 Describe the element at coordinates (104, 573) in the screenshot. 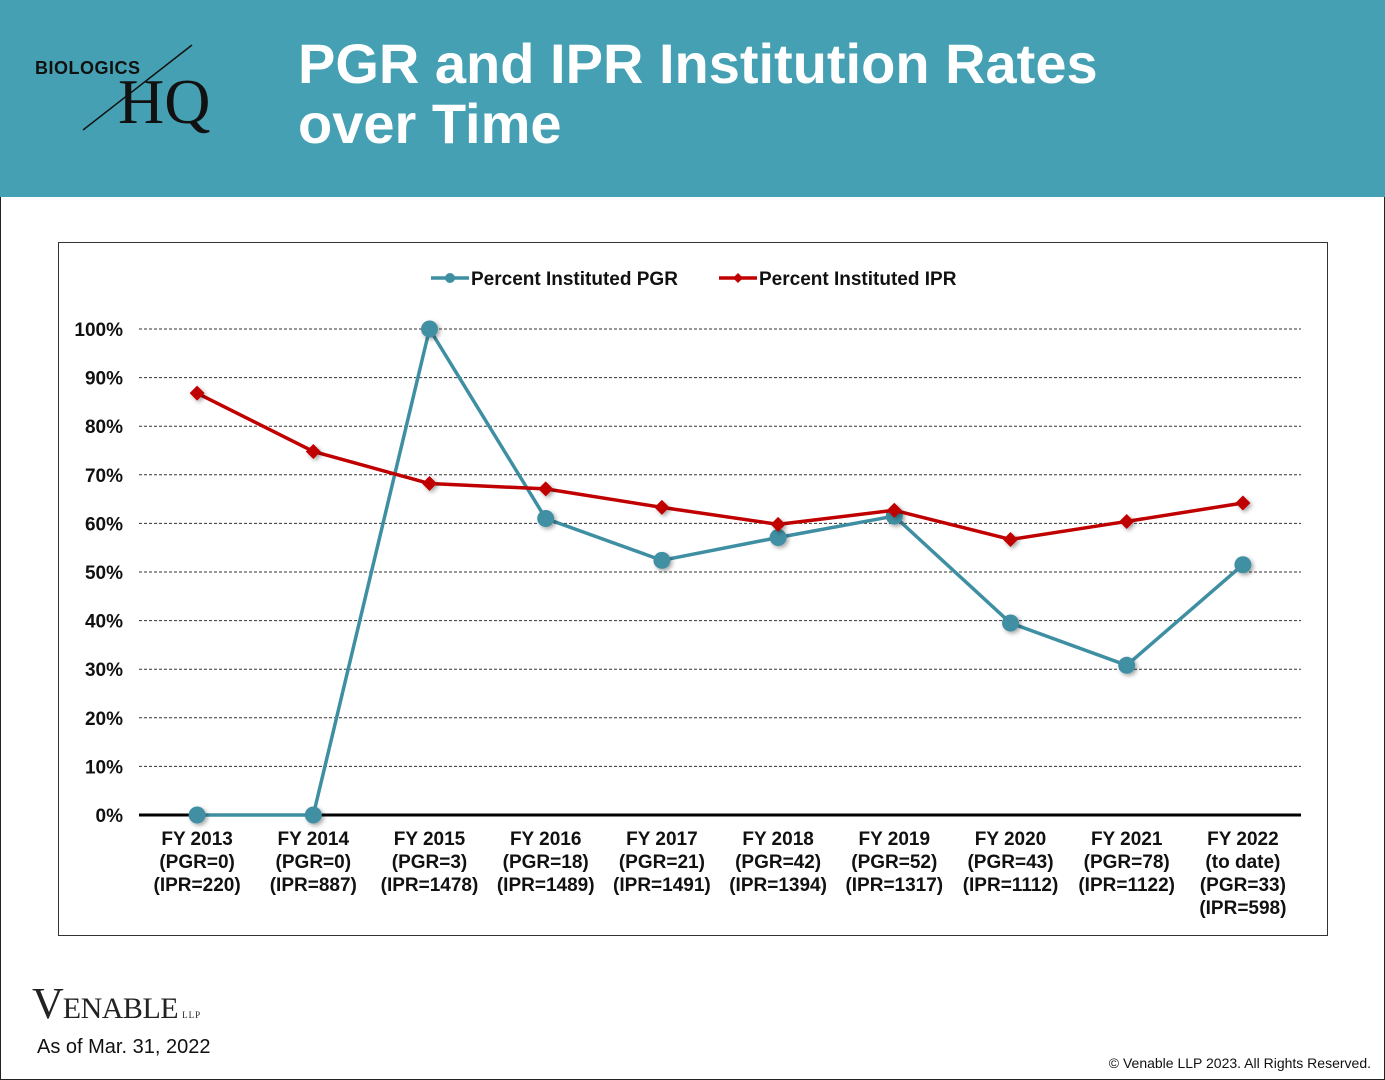

I see `y-tick-label: 50%` at that location.